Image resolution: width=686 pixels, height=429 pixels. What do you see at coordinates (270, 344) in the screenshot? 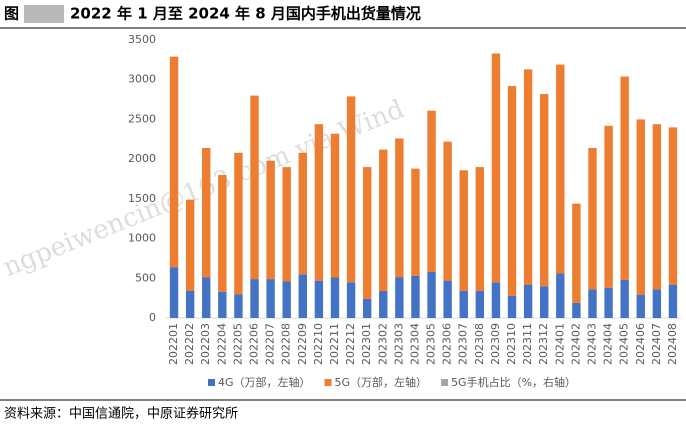
I see `x-tick-label: 202207` at bounding box center [270, 344].